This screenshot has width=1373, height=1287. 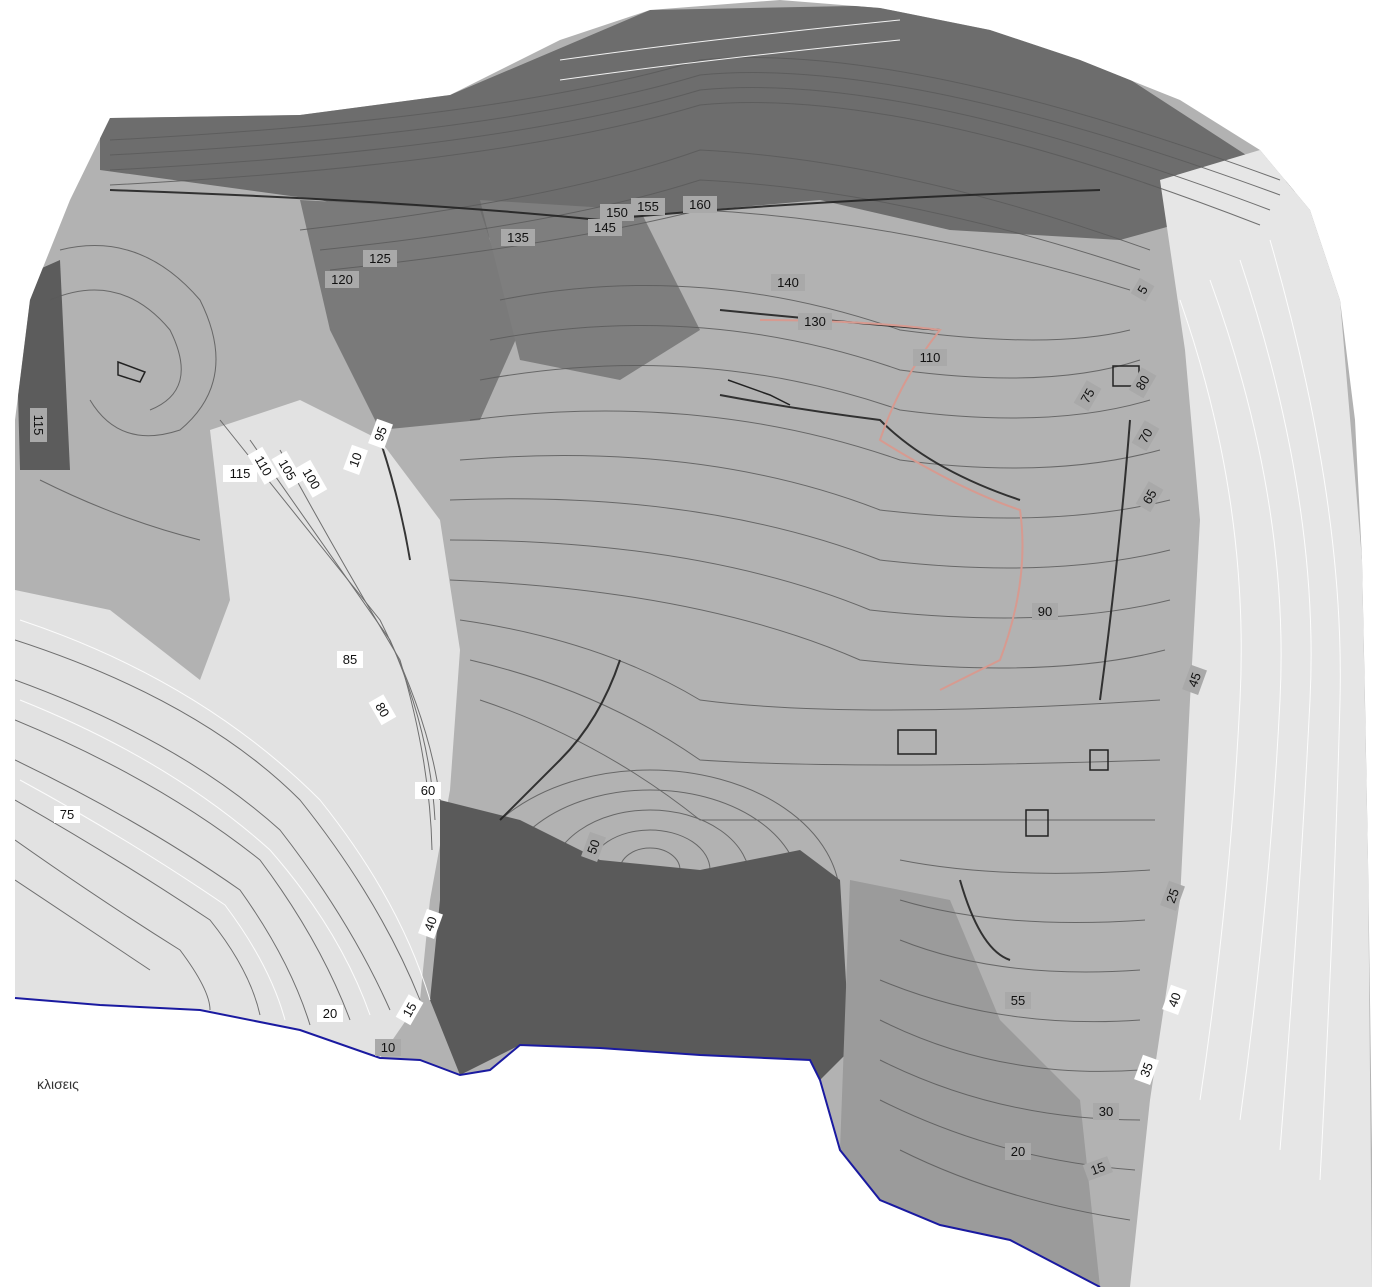 I want to click on elevation-label: 65, so click(x=1149, y=497).